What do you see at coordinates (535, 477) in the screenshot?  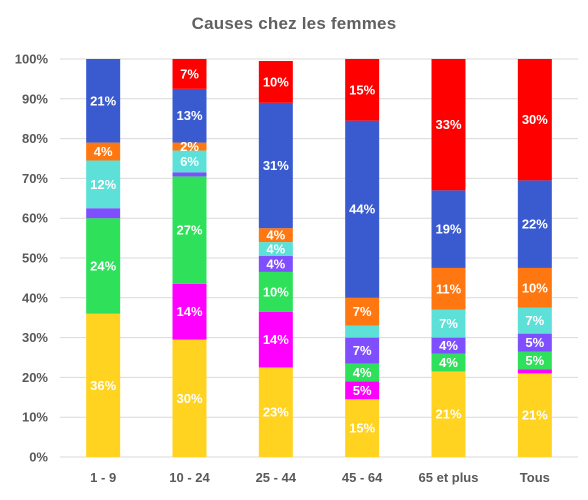 I see `x-tick-label: Tous` at bounding box center [535, 477].